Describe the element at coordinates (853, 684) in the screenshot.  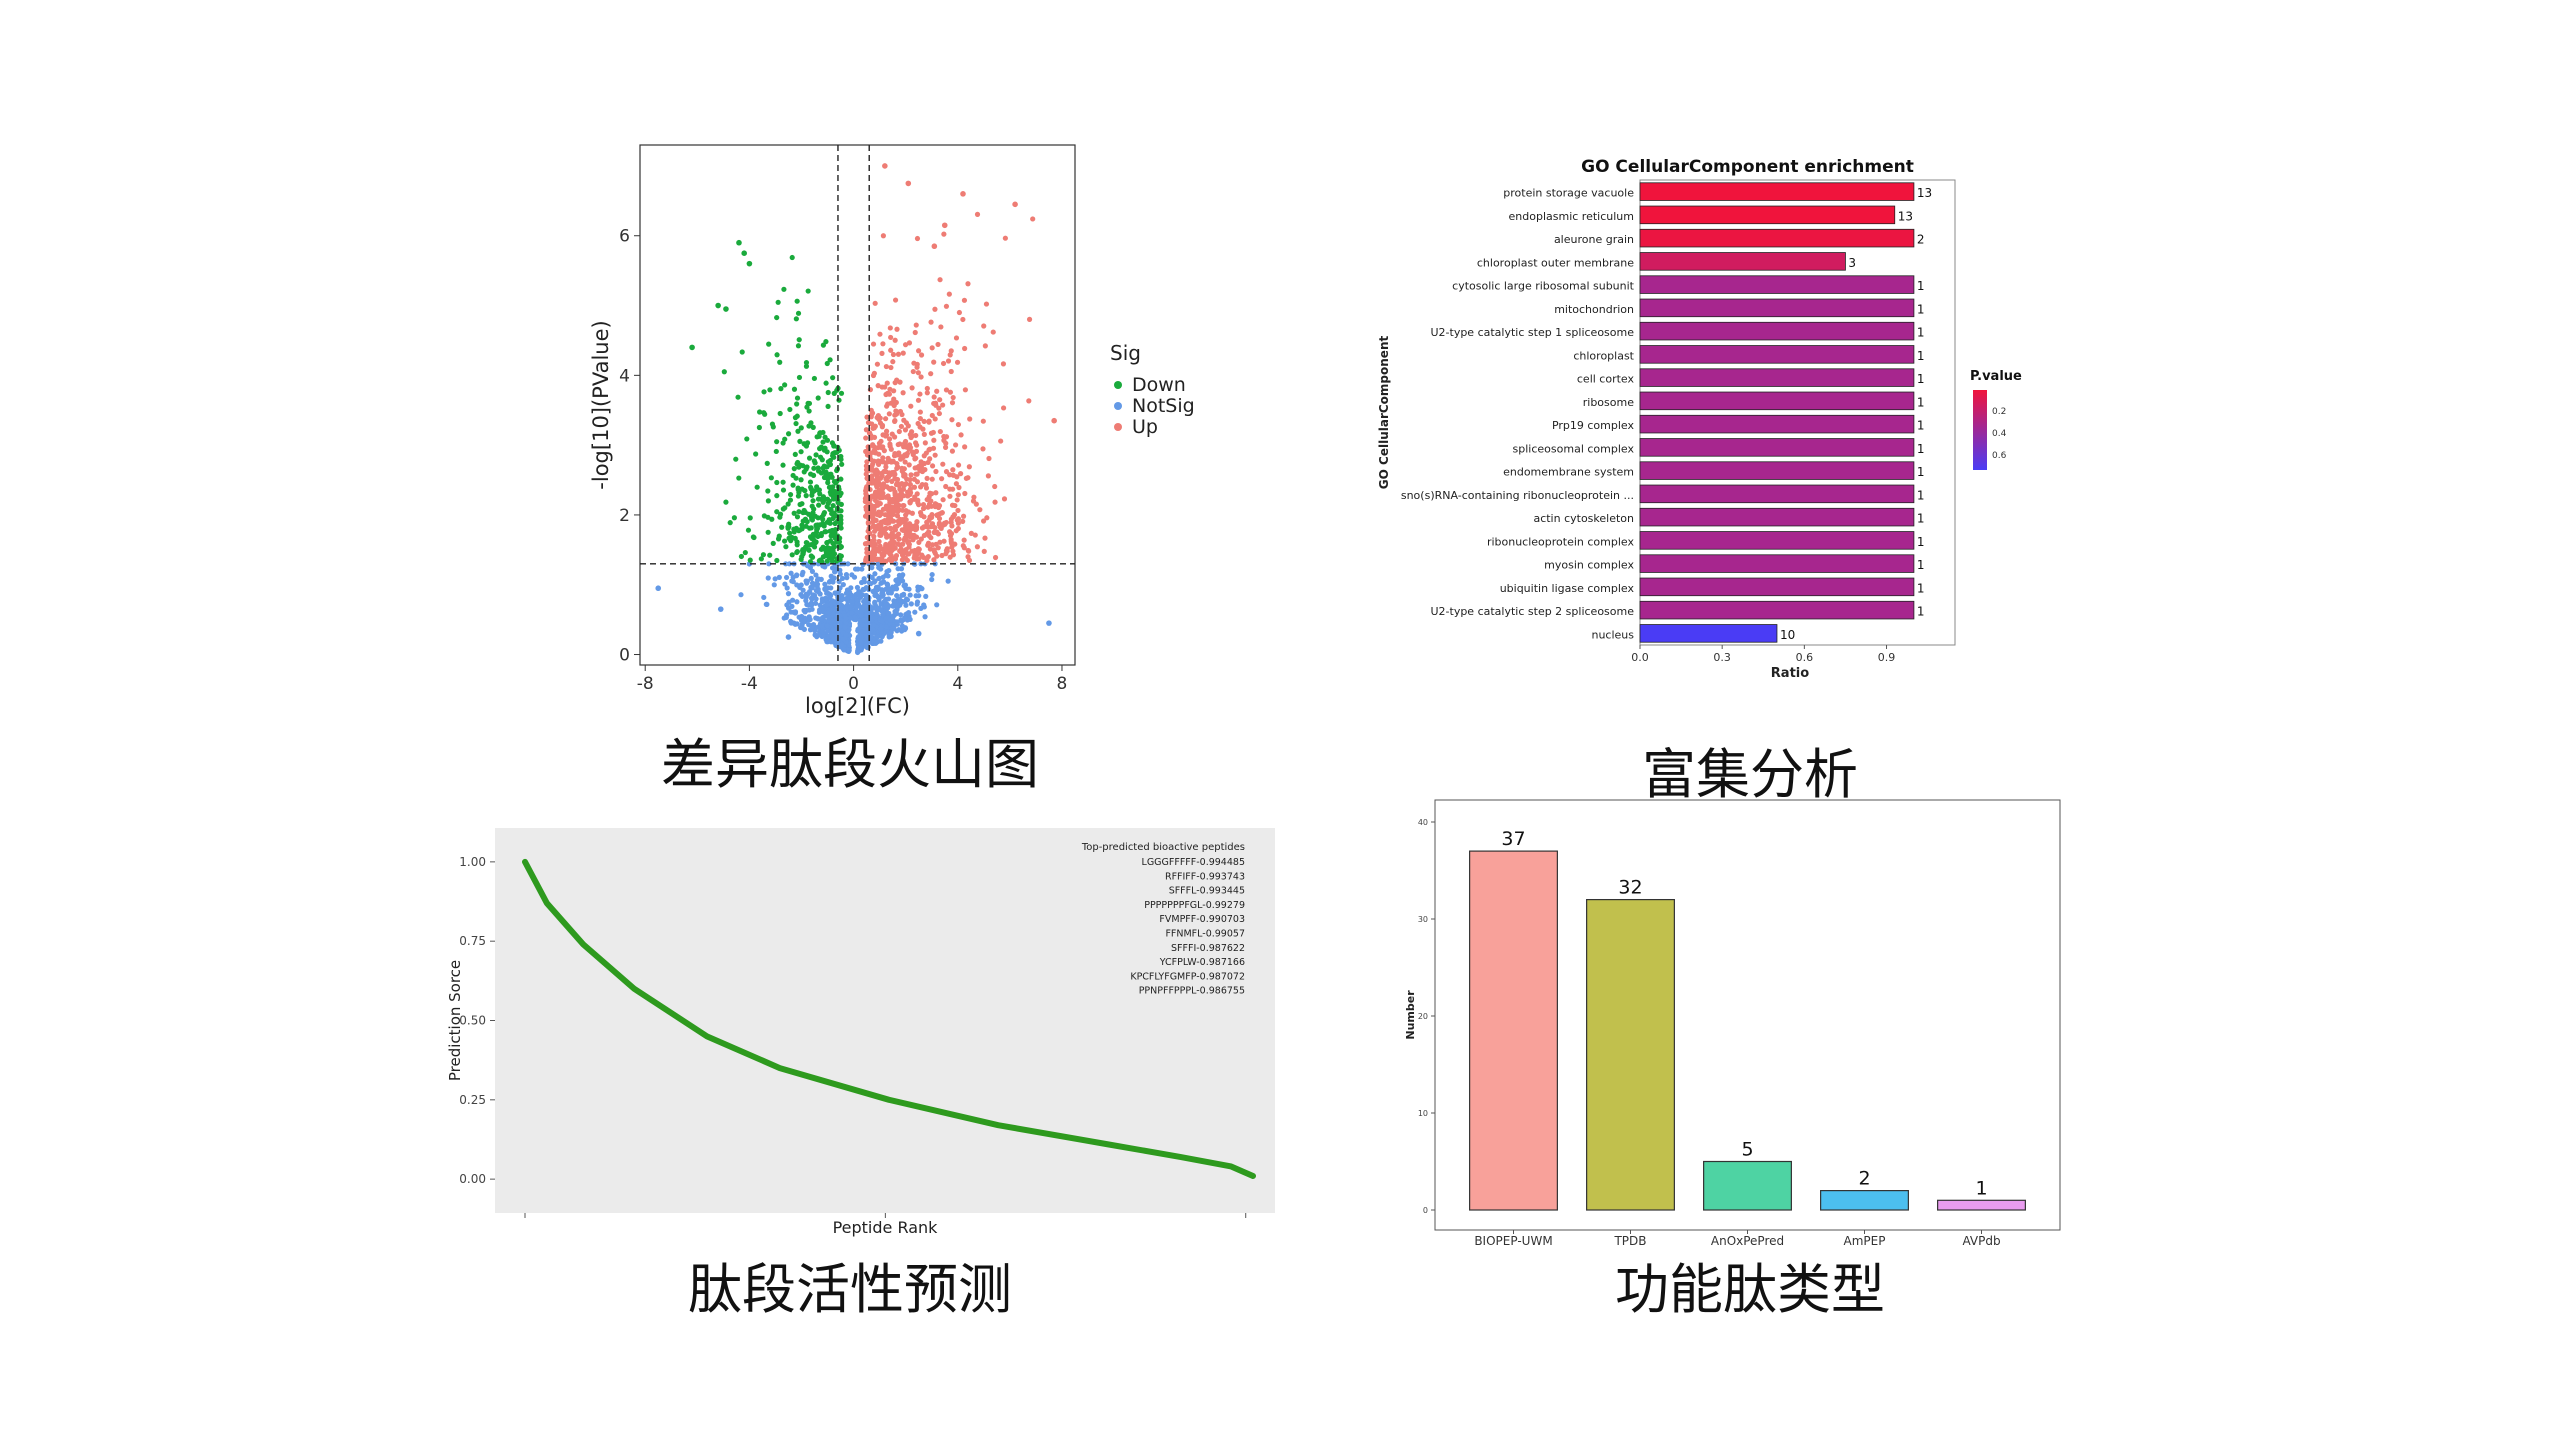
I see `x-tick-label: 0` at that location.